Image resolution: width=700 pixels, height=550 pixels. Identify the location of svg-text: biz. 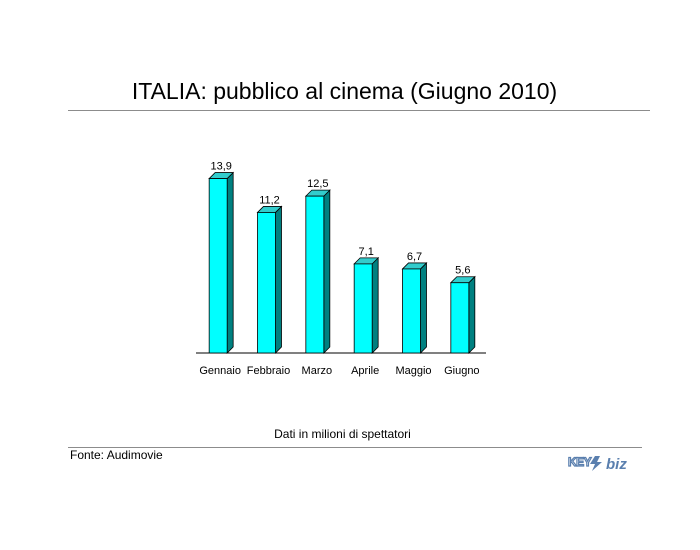
(616, 464).